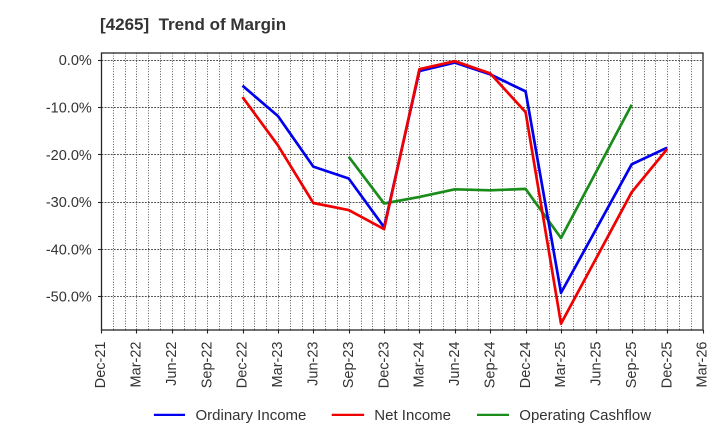  I want to click on svg-text: 0.0%, so click(75, 61).